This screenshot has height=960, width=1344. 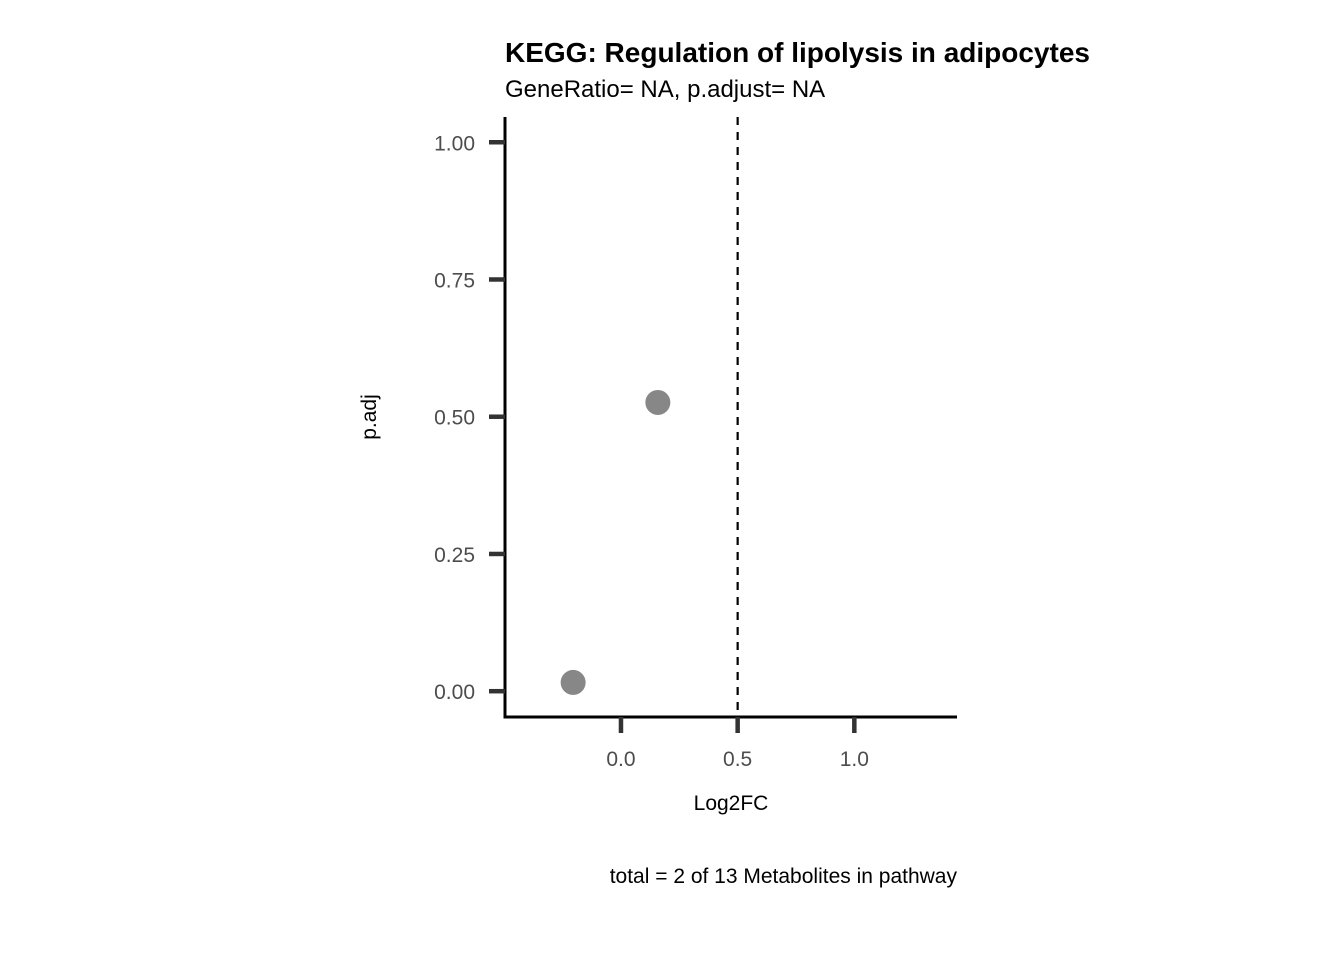 I want to click on y-tick-label: 1.00, so click(x=454, y=143).